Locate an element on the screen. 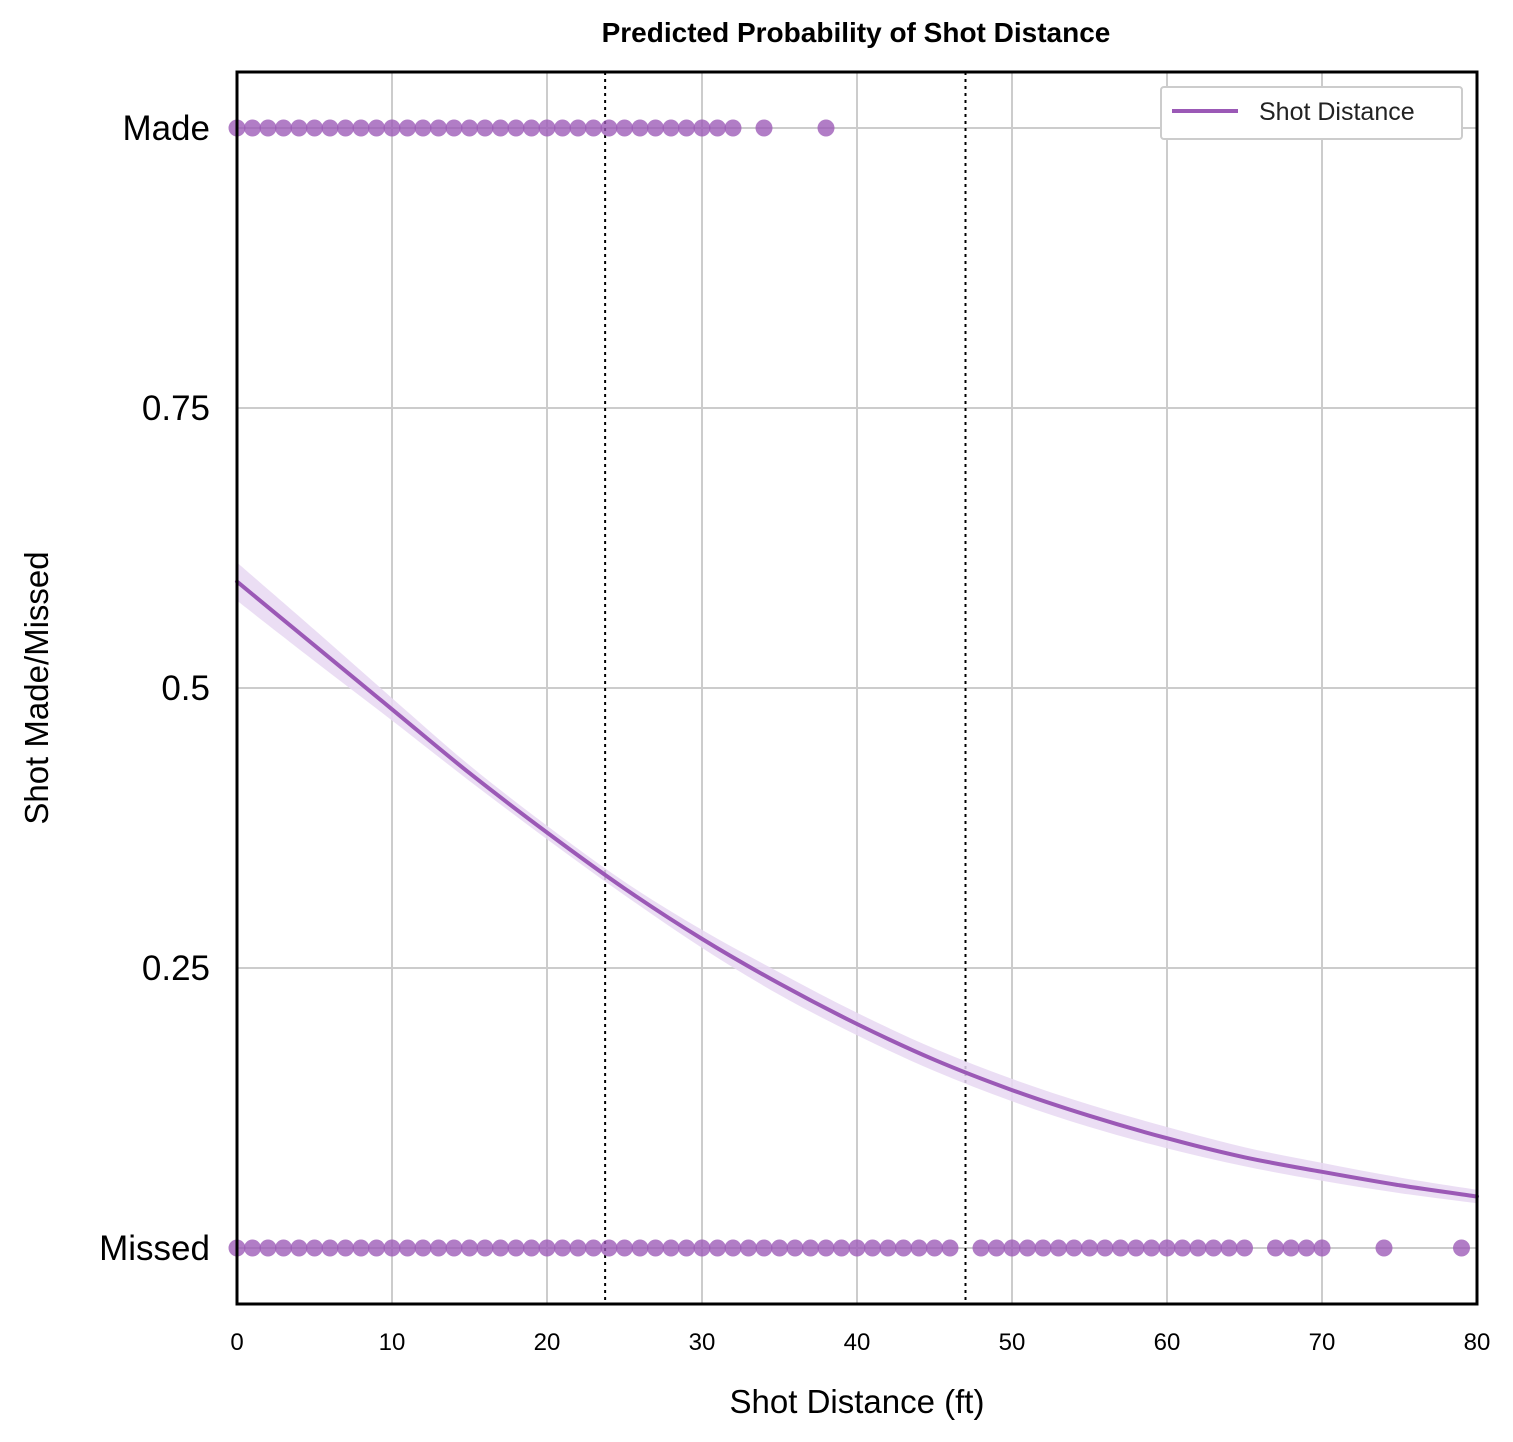 This screenshot has width=1513, height=1442. x-tick-label: 40 is located at coordinates (857, 1342).